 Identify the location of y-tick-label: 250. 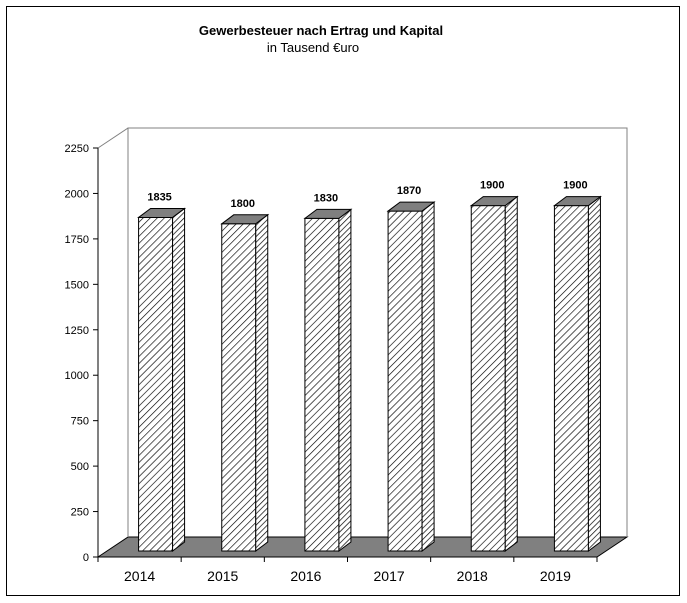
(80, 513).